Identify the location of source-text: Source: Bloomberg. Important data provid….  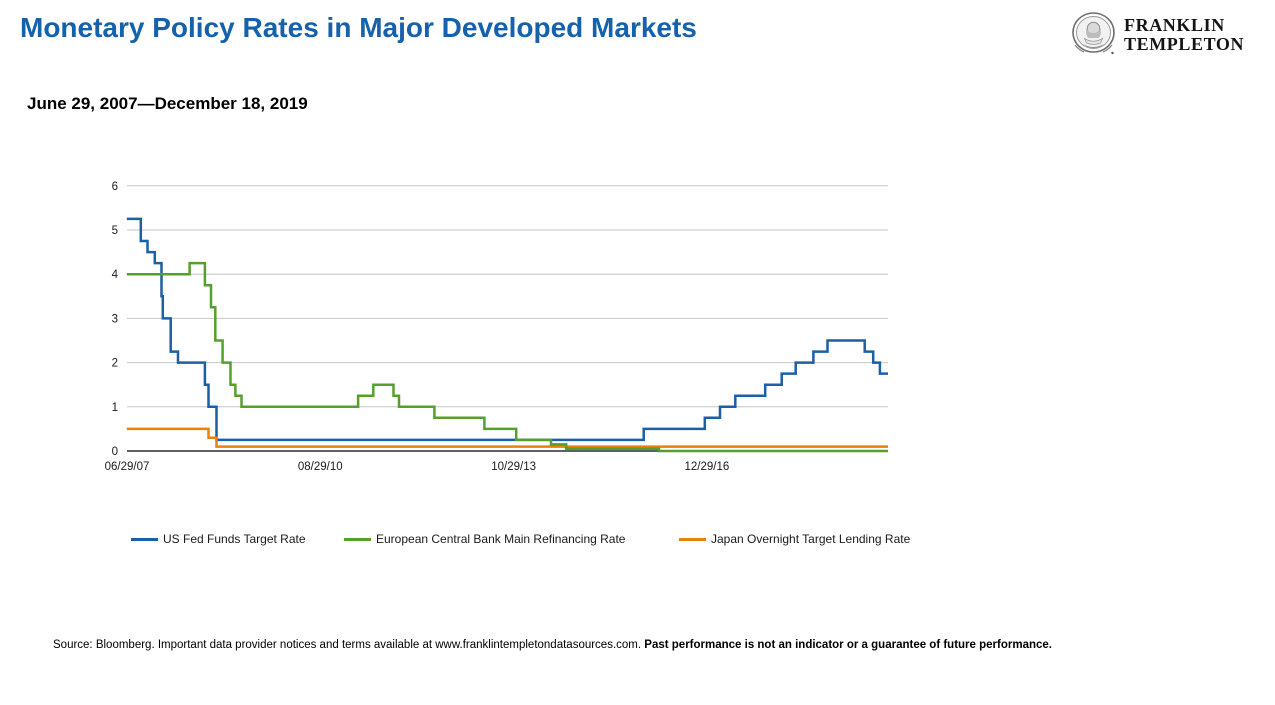
(347, 645).